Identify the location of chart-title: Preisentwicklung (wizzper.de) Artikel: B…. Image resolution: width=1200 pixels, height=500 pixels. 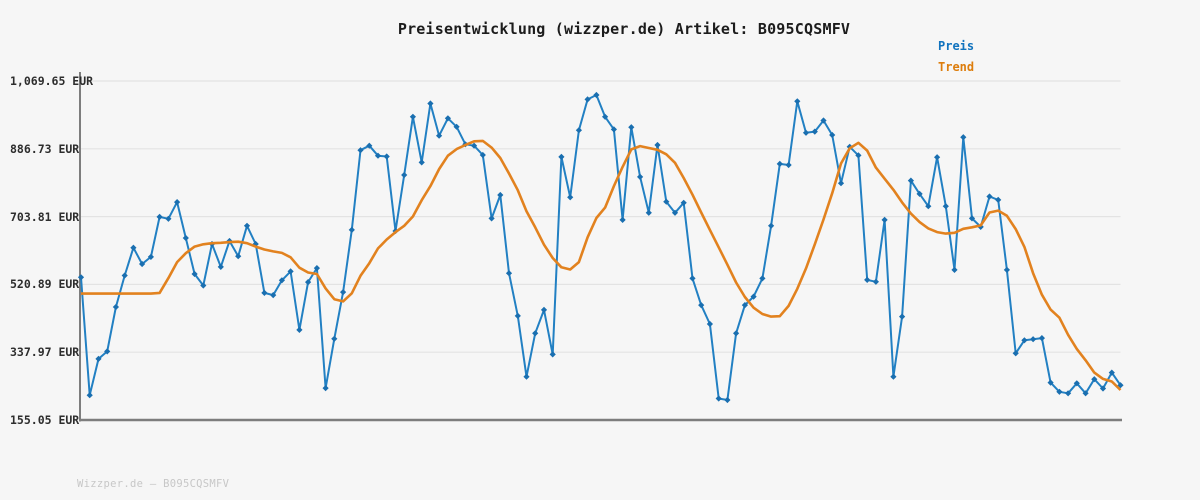
(624, 29).